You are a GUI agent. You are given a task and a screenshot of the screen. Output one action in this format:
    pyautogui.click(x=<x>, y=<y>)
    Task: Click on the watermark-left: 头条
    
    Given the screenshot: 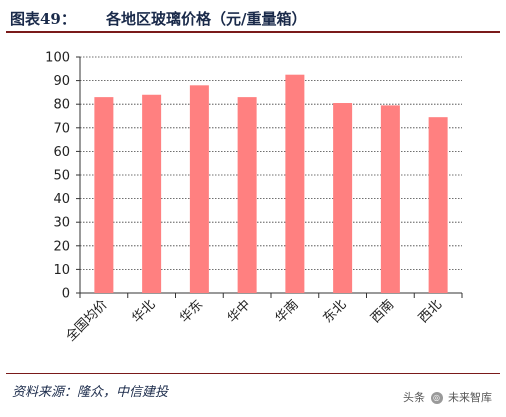 What is the action you would take?
    pyautogui.click(x=414, y=397)
    